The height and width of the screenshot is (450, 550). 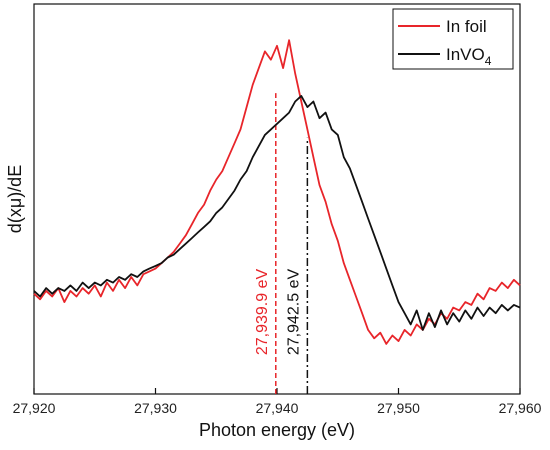 What do you see at coordinates (398, 408) in the screenshot?
I see `x-tick-label: 27,950` at bounding box center [398, 408].